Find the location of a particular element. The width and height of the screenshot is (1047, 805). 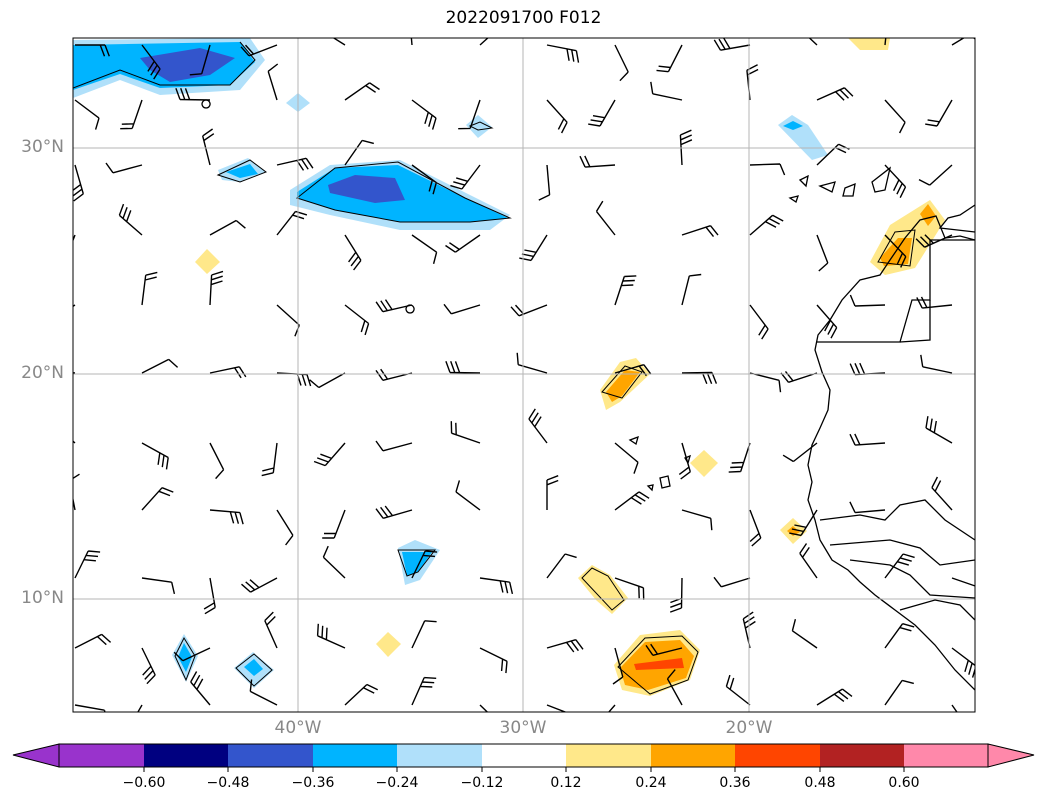

colorbar-tick-label: 0.60 is located at coordinates (904, 783).